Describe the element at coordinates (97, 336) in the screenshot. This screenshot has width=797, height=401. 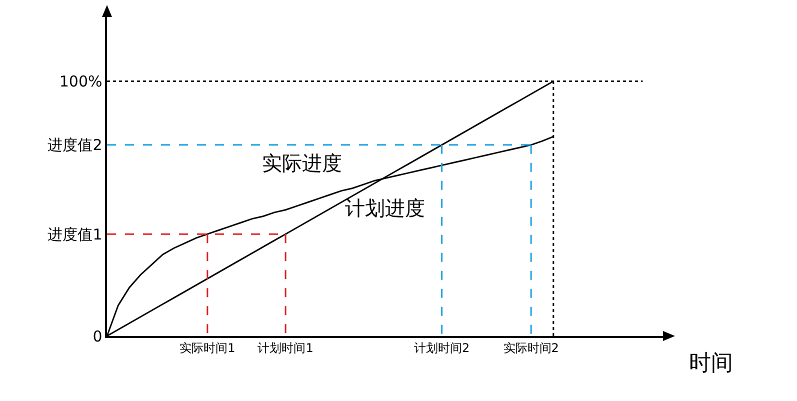
I see `y-tick-label: 0` at that location.